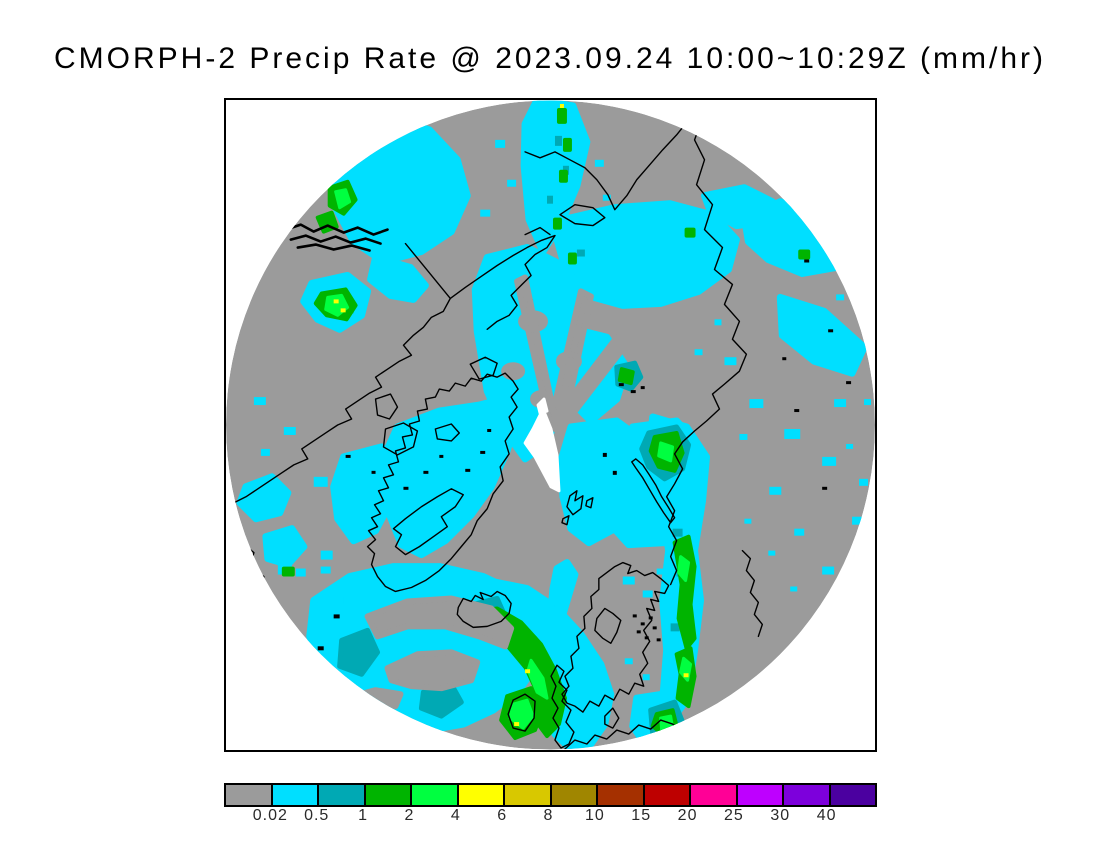 This screenshot has height=850, width=1100. What do you see at coordinates (342, 400) in the screenshot?
I see `canada-mainland-coast` at bounding box center [342, 400].